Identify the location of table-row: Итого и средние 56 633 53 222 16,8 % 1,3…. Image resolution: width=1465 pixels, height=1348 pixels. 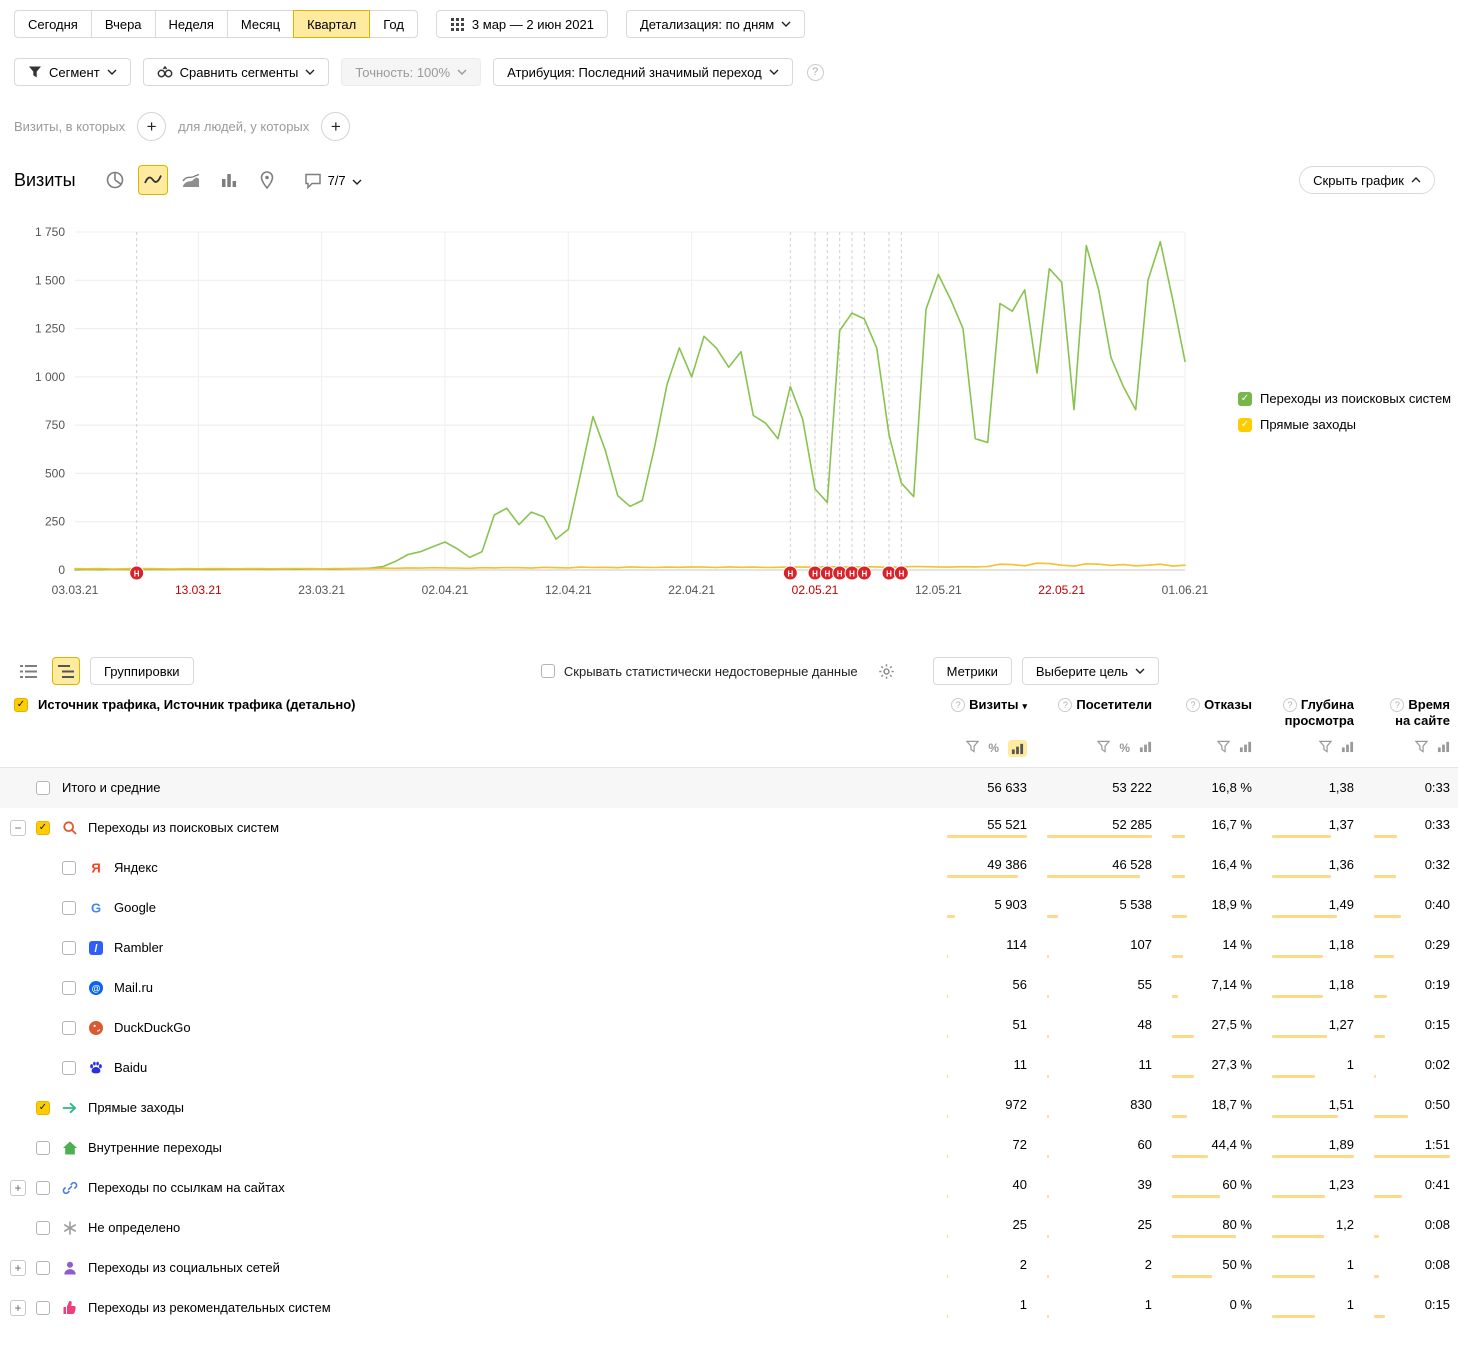
(729, 787).